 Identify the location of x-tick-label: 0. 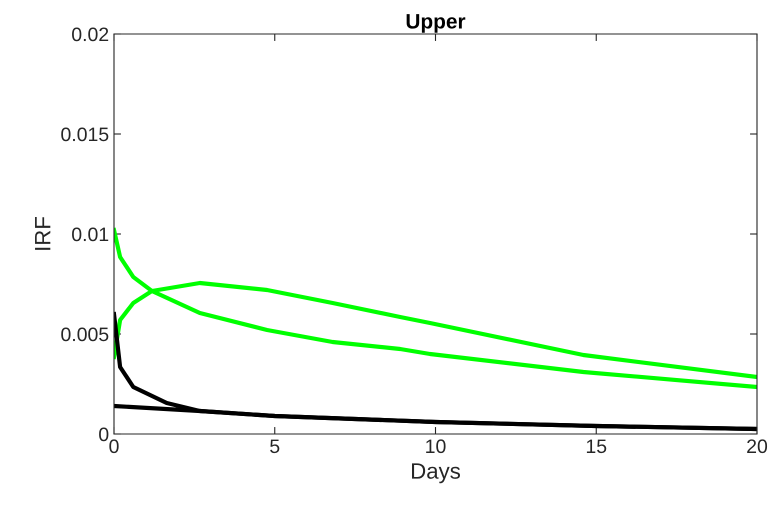
(114, 446).